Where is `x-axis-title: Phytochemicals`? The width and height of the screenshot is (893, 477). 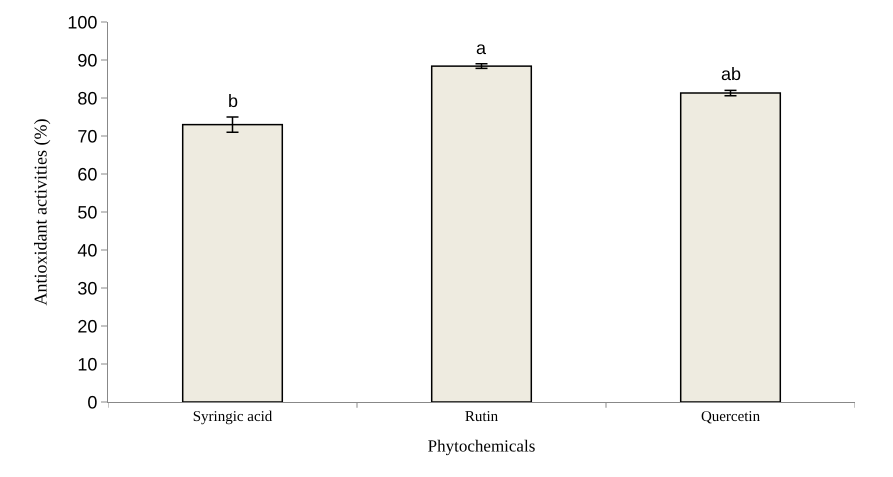
x-axis-title: Phytochemicals is located at coordinates (482, 446).